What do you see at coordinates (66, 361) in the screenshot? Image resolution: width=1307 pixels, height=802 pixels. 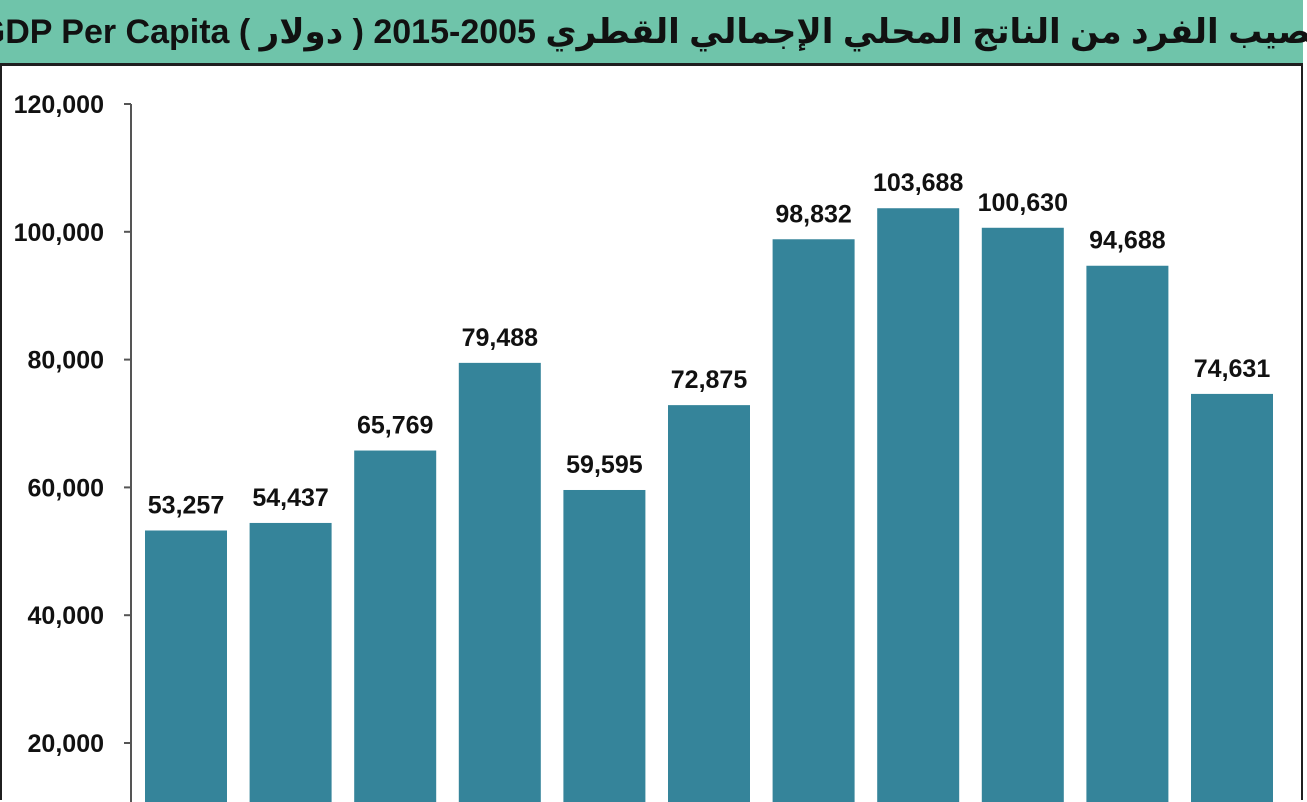 I see `y-tick-label: 80,000` at bounding box center [66, 361].